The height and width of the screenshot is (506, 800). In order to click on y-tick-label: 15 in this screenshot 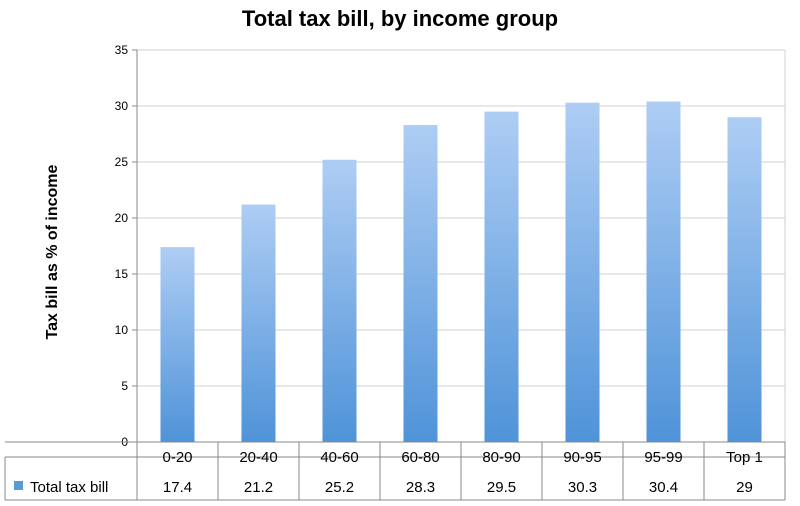, I will do `click(122, 274)`.